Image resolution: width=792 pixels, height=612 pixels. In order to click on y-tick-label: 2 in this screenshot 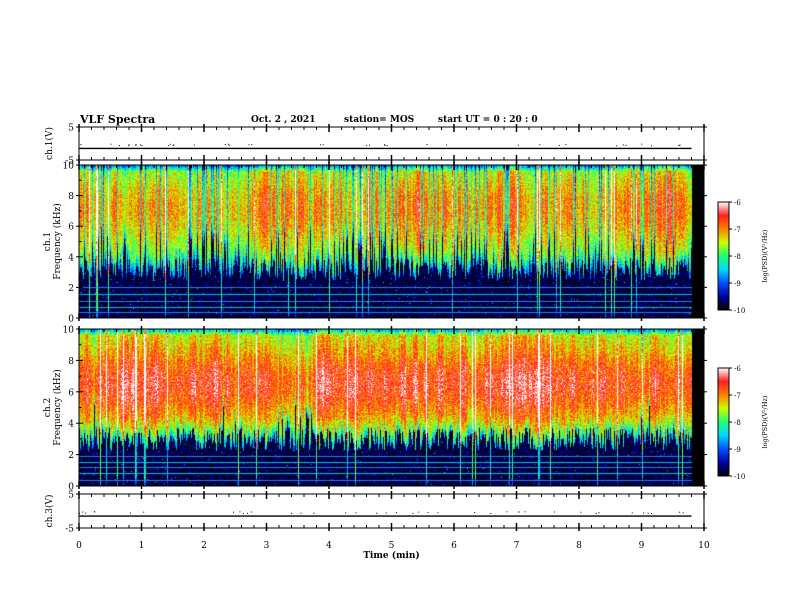, I will do `click(71, 289)`.